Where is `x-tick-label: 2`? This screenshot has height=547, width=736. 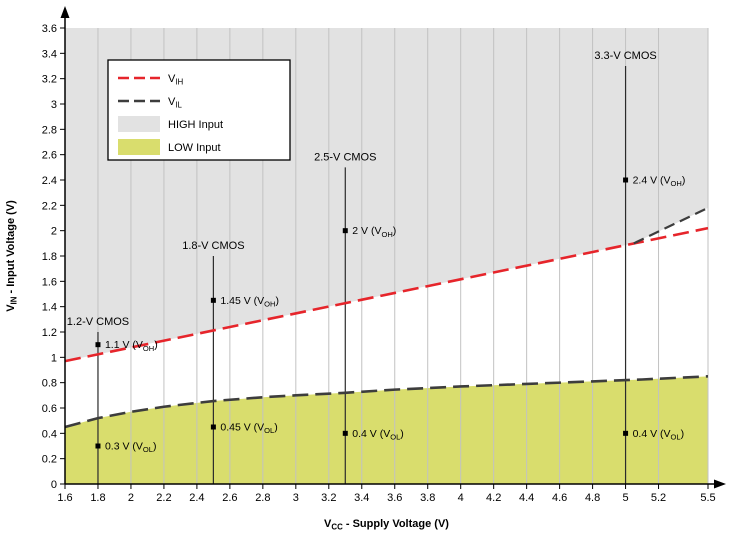 x-tick-label: 2 is located at coordinates (131, 498).